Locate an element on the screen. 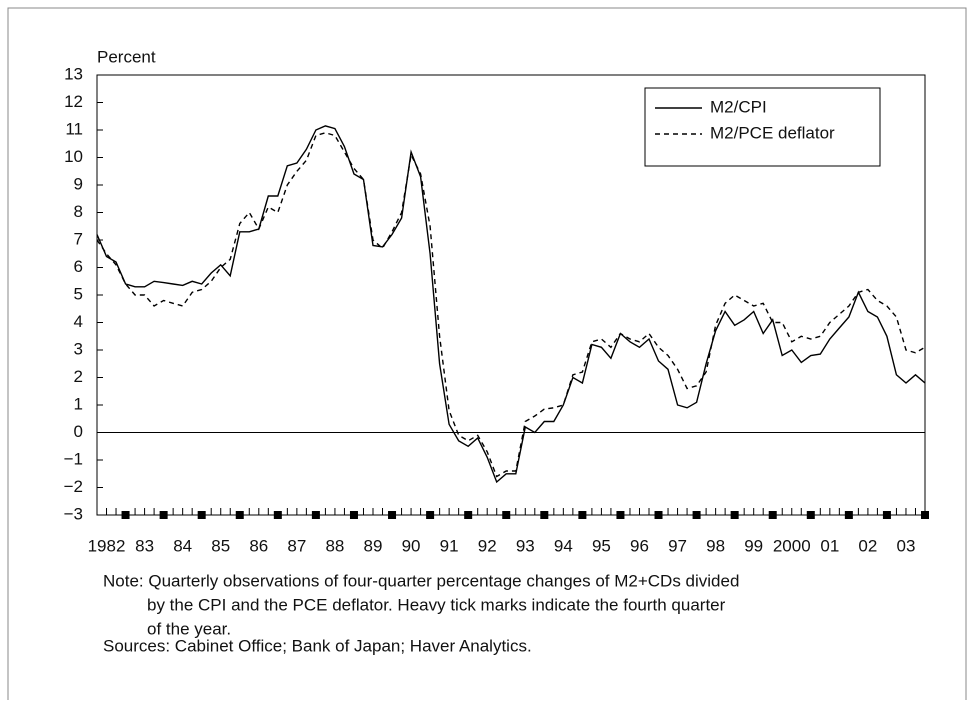 The width and height of the screenshot is (974, 715). x-tick-label: 84 is located at coordinates (182, 545).